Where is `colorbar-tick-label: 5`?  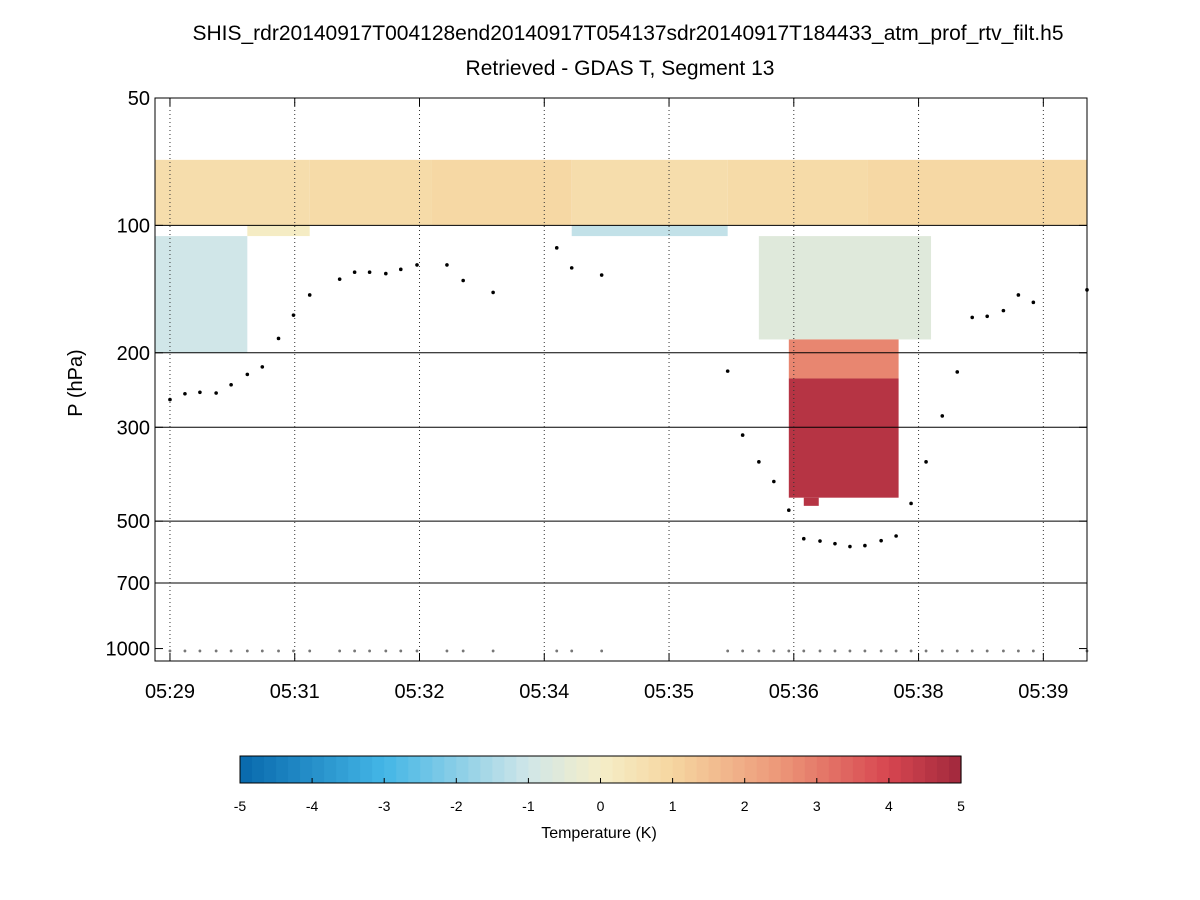 colorbar-tick-label: 5 is located at coordinates (961, 806).